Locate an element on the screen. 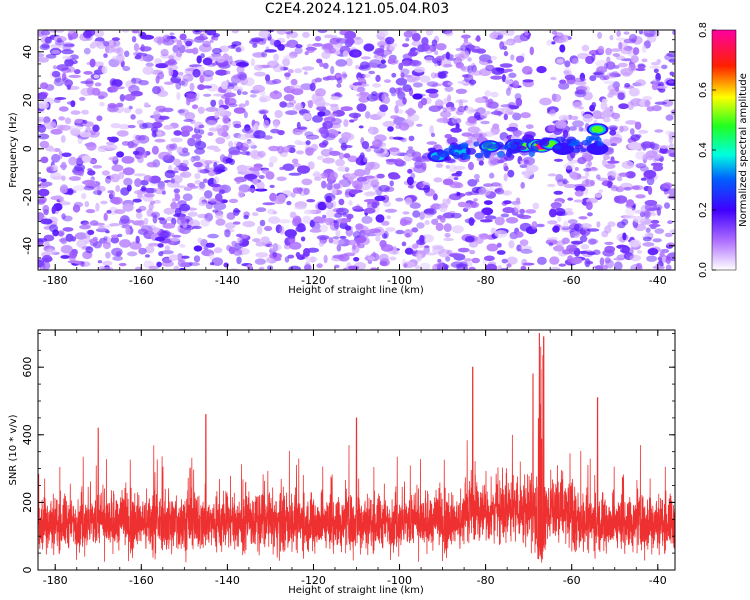 The width and height of the screenshot is (750, 600). colorbar-tick-label: 0.6 is located at coordinates (703, 90).